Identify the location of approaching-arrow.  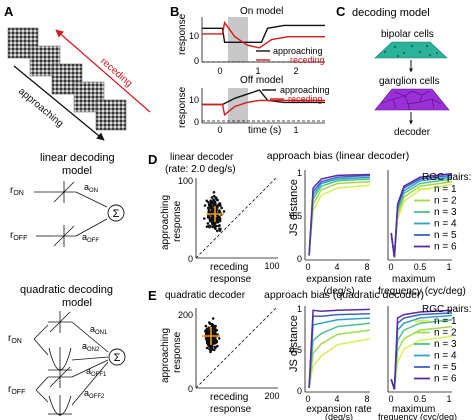
(59, 103).